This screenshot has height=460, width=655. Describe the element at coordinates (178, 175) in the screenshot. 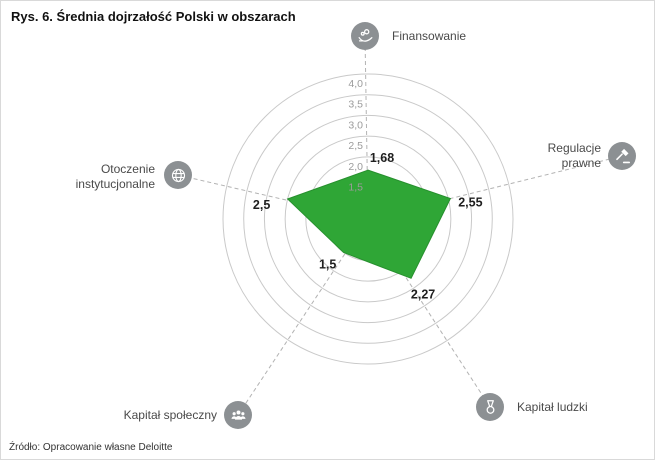

I see `globe-icon` at that location.